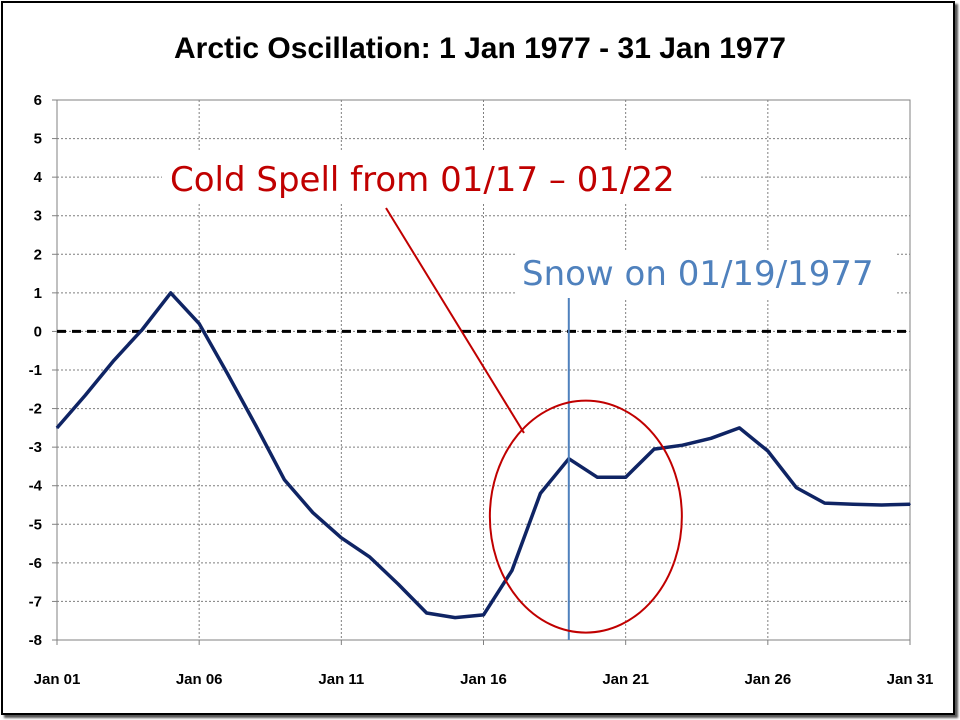 This screenshot has width=960, height=720. I want to click on x-tick-label: Jan 21, so click(625, 679).